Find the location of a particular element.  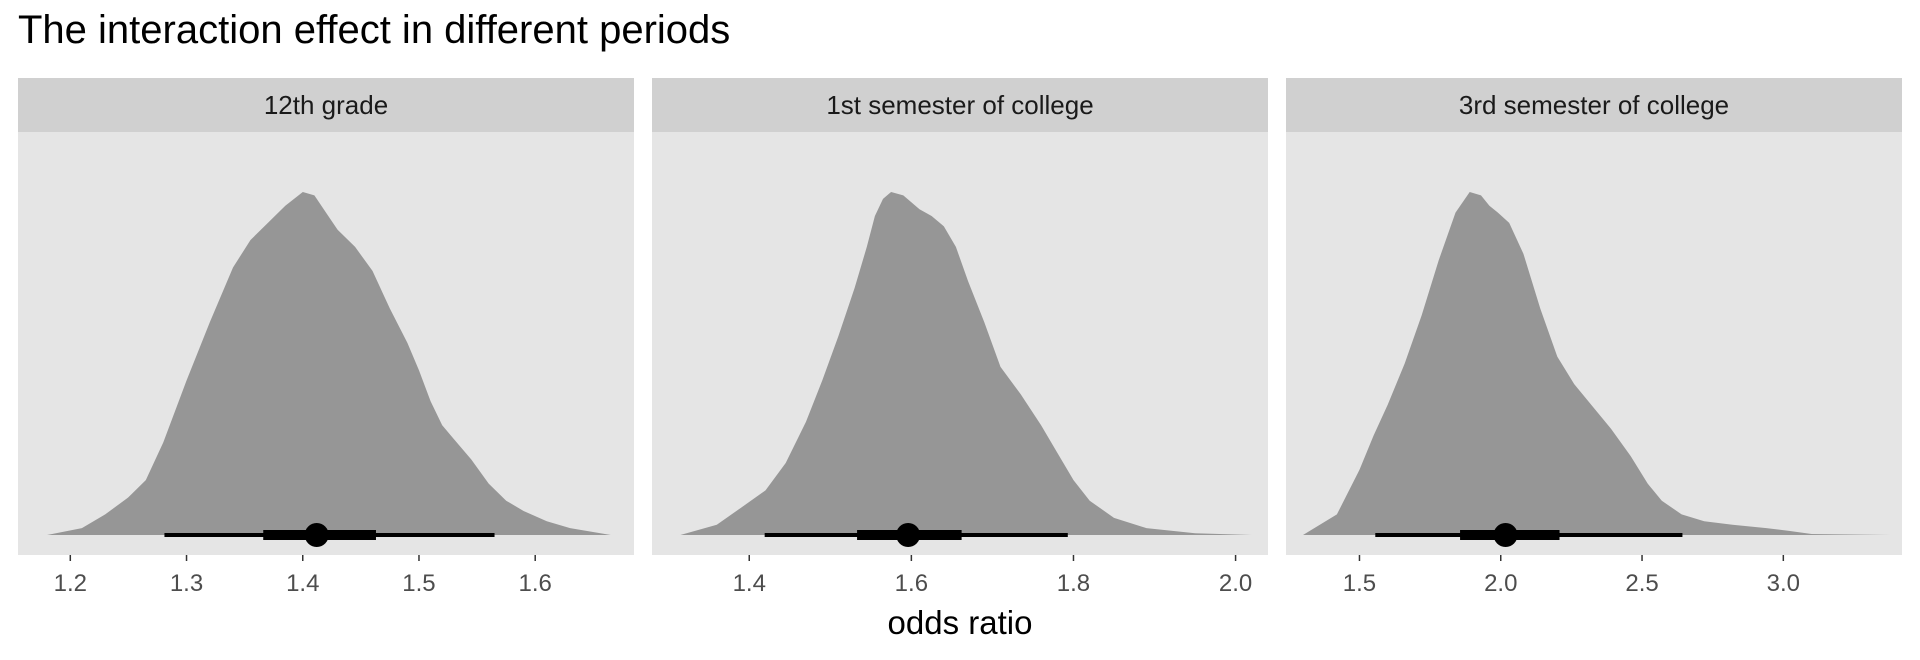

x-tick-label: 1.2 is located at coordinates (70, 583).